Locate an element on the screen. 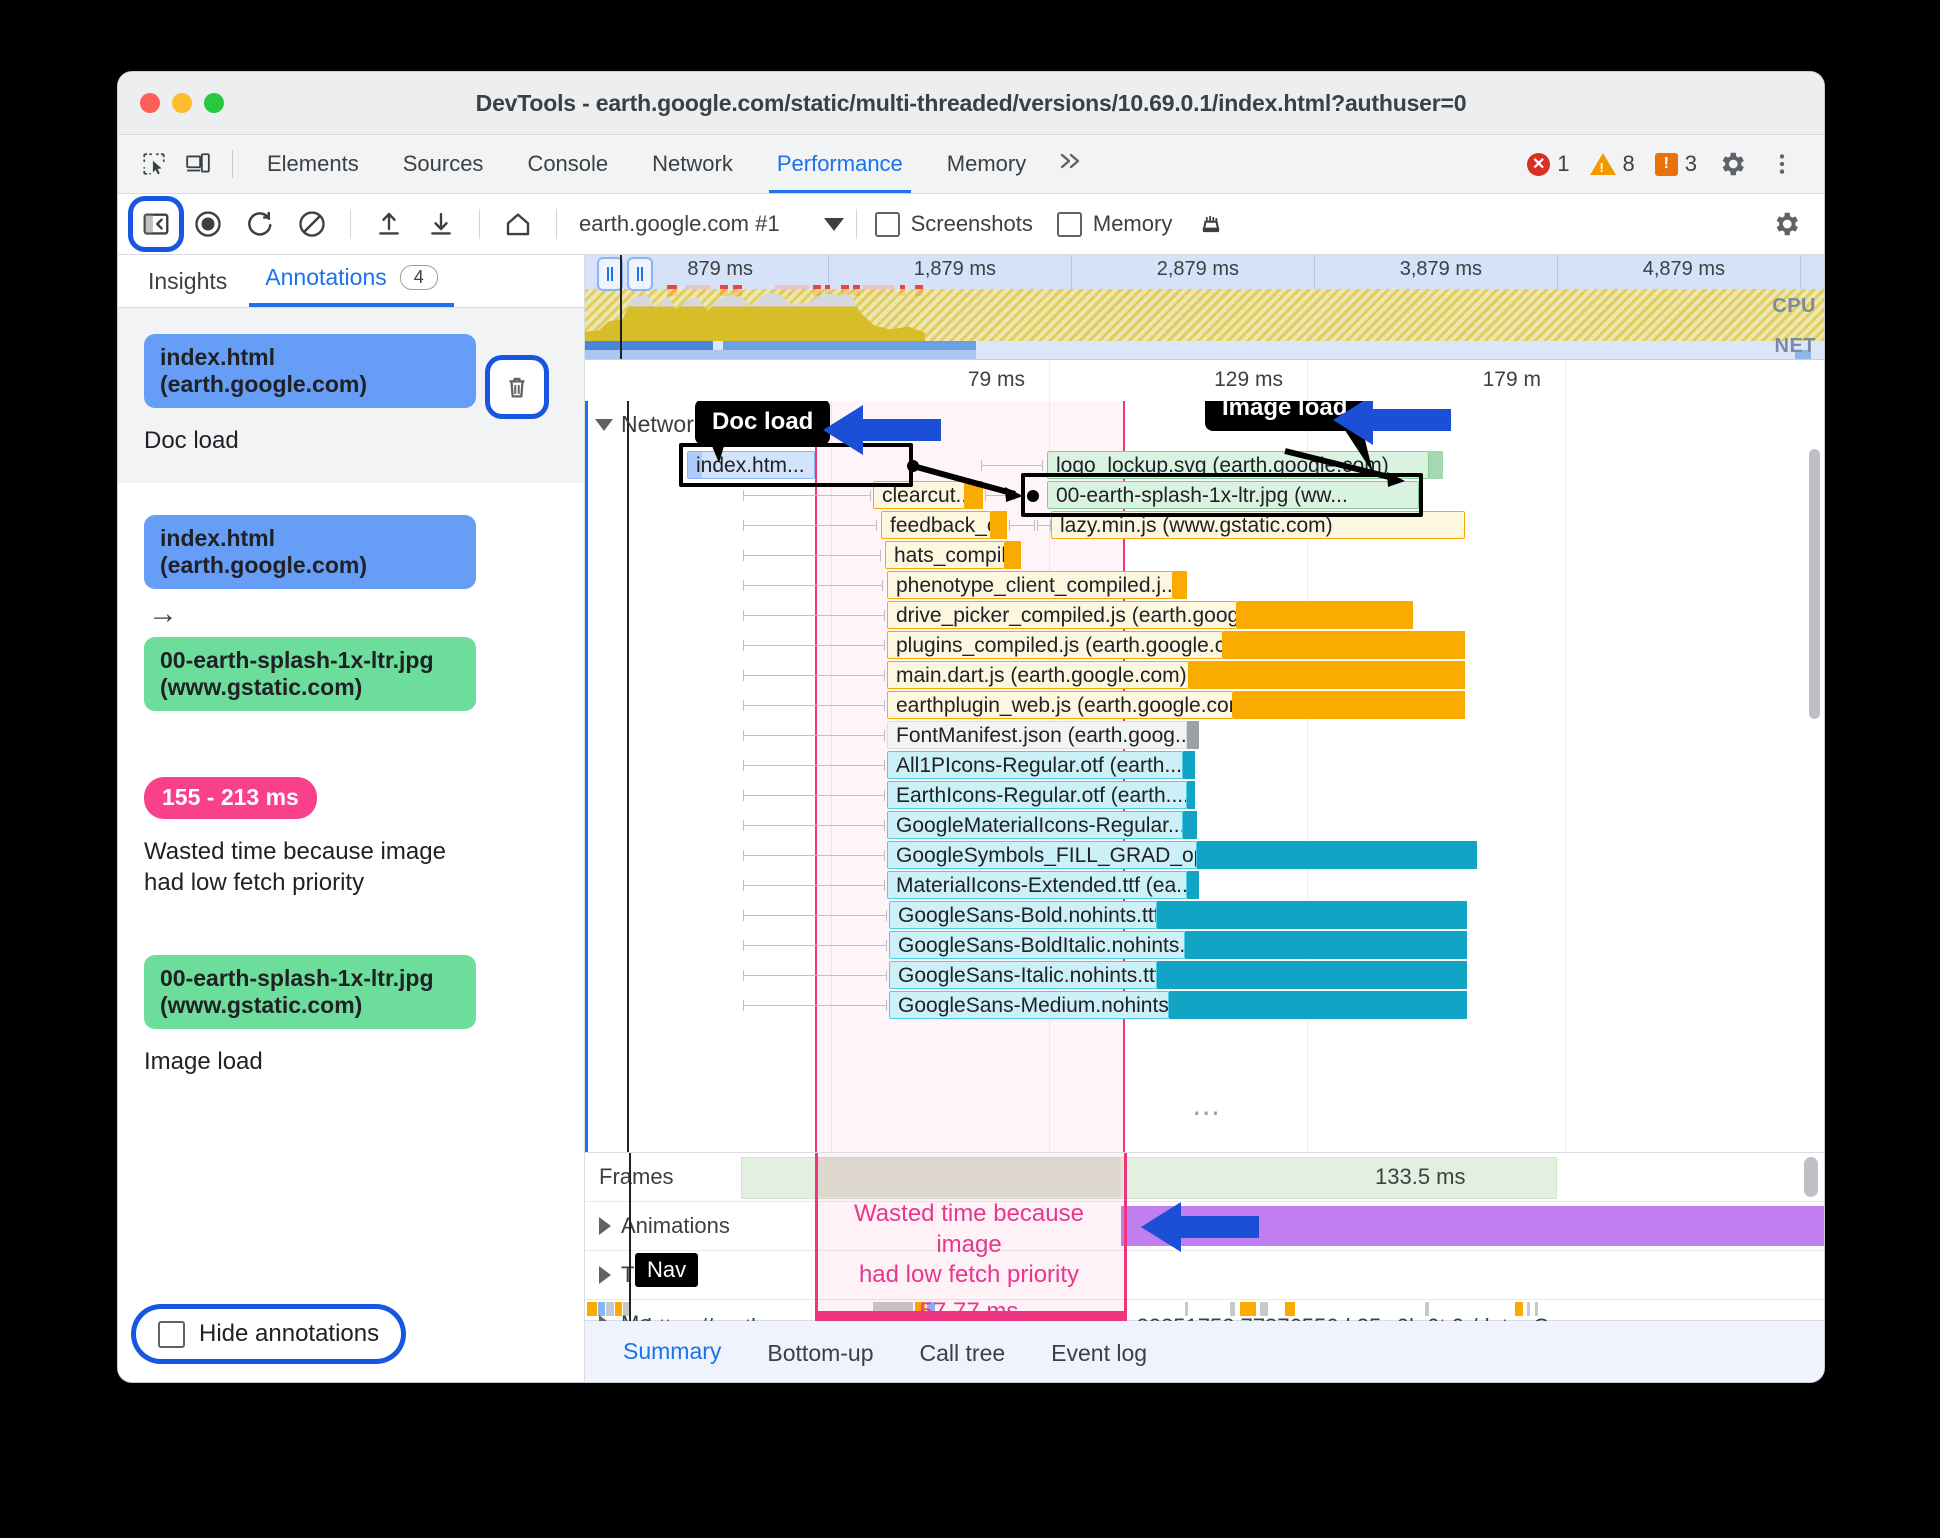 Image resolution: width=1940 pixels, height=1538 pixels. overview-tick: 4,879 ms is located at coordinates (1683, 269).